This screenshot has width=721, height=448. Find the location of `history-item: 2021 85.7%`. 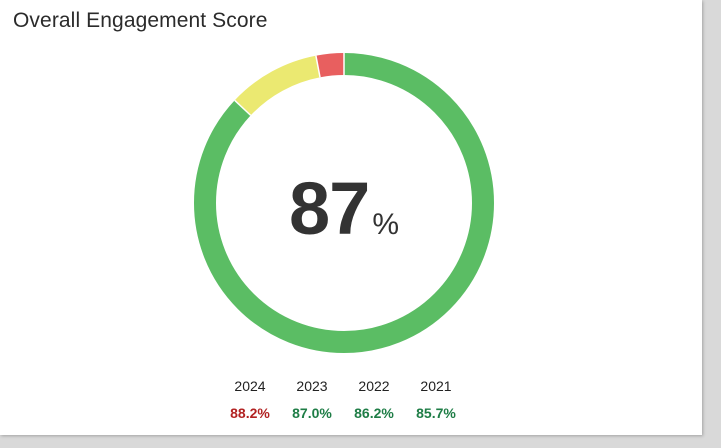

history-item: 2021 85.7% is located at coordinates (436, 399).